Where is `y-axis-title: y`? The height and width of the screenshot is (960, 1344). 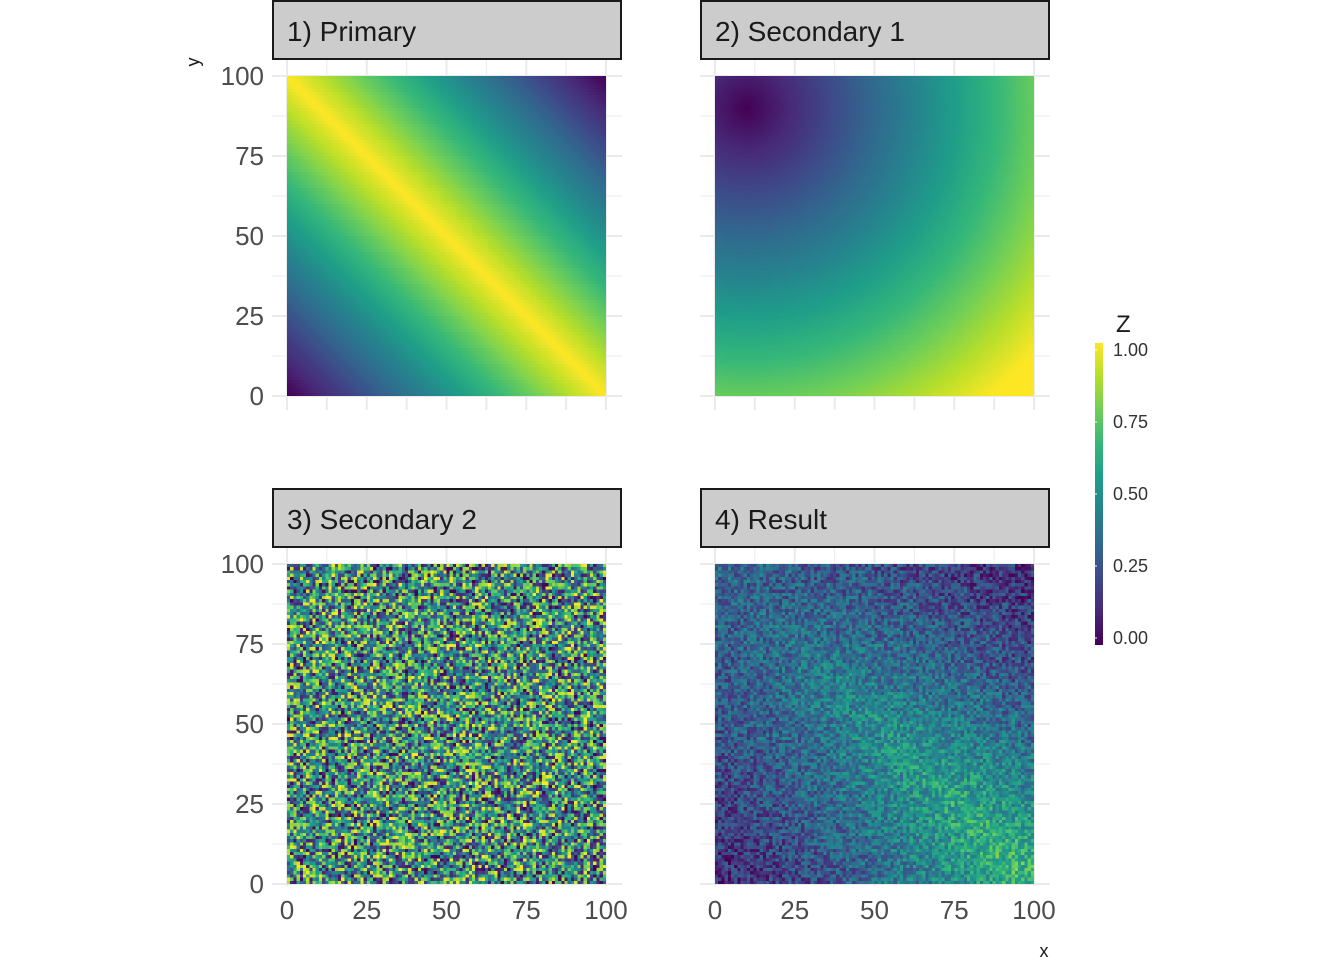
y-axis-title: y is located at coordinates (193, 62).